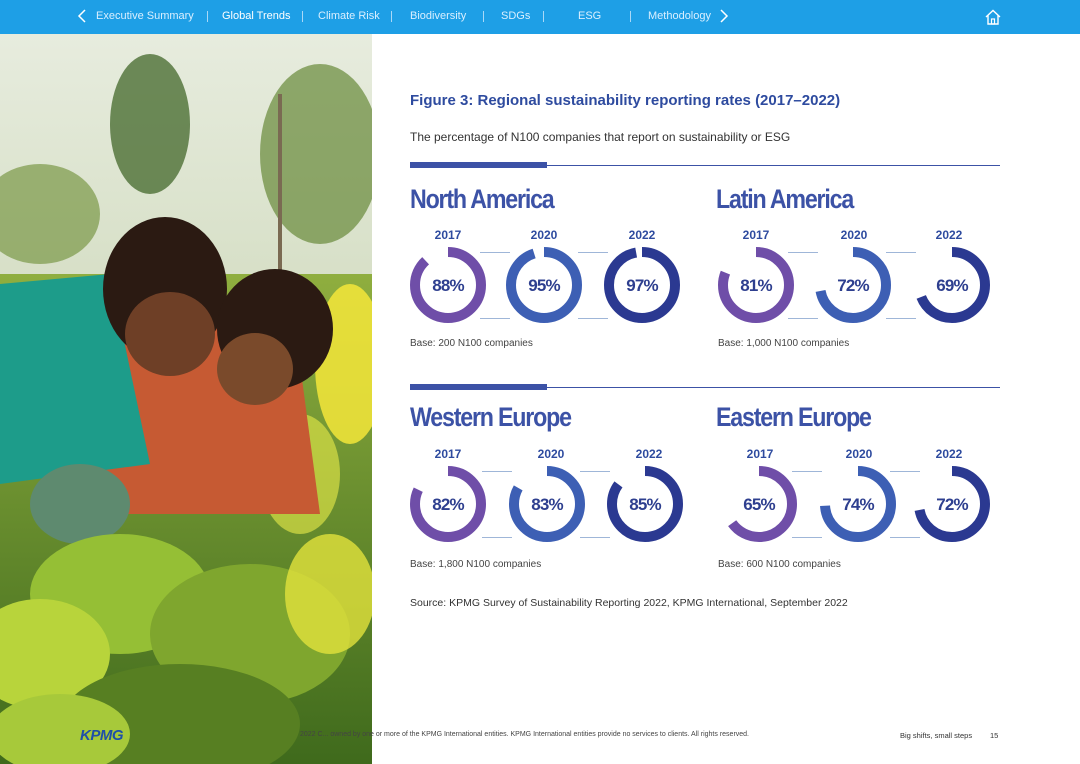 Image resolution: width=1080 pixels, height=764 pixels. I want to click on donut-eastern-europe-2020: 74%, so click(858, 504).